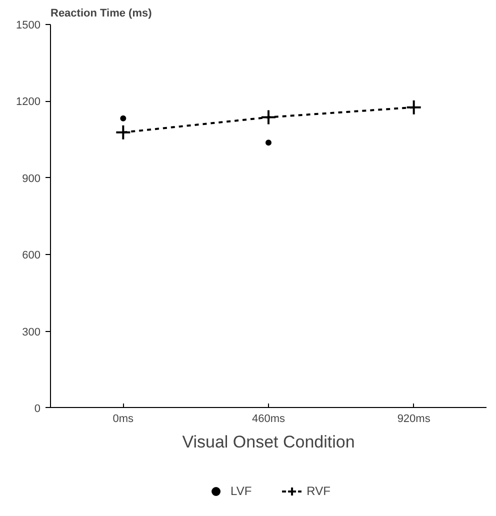 The height and width of the screenshot is (516, 496). Describe the element at coordinates (101, 14) in the screenshot. I see `y-axis-title: Reaction Time (ms)` at that location.